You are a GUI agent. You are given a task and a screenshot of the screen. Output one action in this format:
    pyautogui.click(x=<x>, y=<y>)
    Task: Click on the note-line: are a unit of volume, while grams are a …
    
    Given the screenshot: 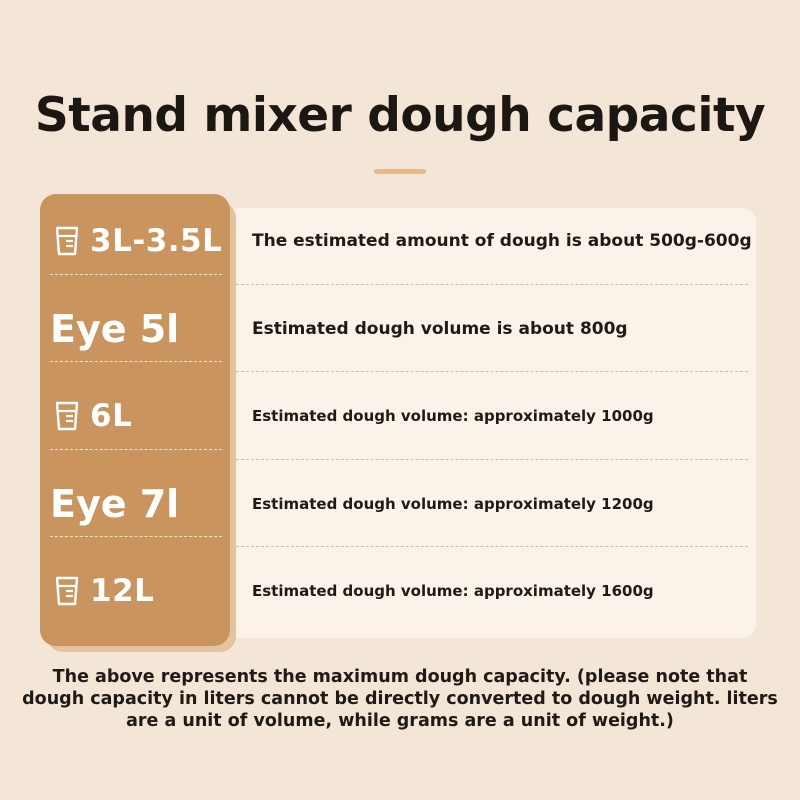 What is the action you would take?
    pyautogui.click(x=400, y=721)
    